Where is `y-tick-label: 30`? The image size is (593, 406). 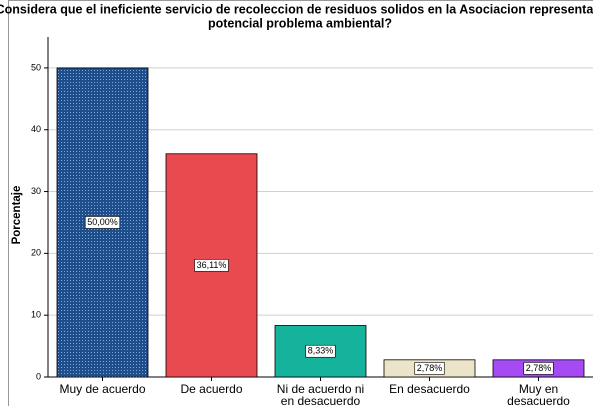
y-tick-label: 30 is located at coordinates (36, 191).